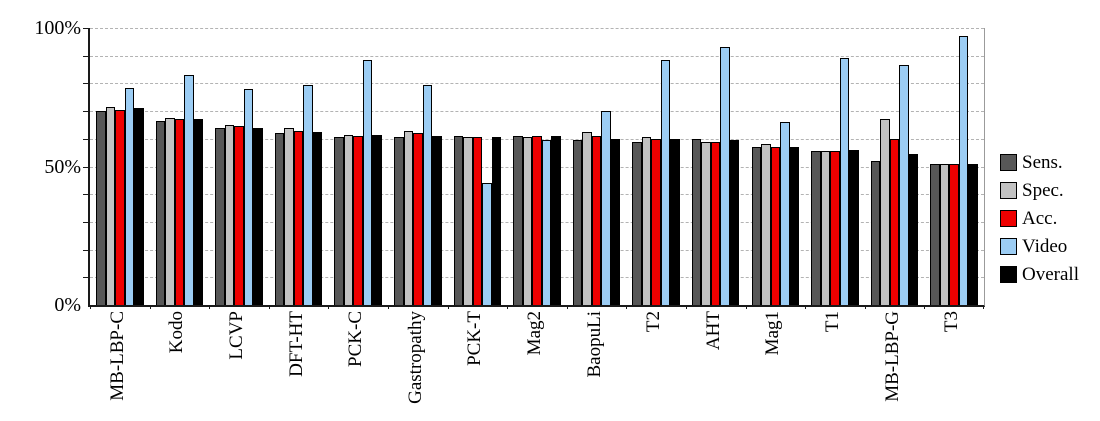 The width and height of the screenshot is (1100, 421). Describe the element at coordinates (597, 166) in the screenshot. I see `bar-group-baopuli` at that location.